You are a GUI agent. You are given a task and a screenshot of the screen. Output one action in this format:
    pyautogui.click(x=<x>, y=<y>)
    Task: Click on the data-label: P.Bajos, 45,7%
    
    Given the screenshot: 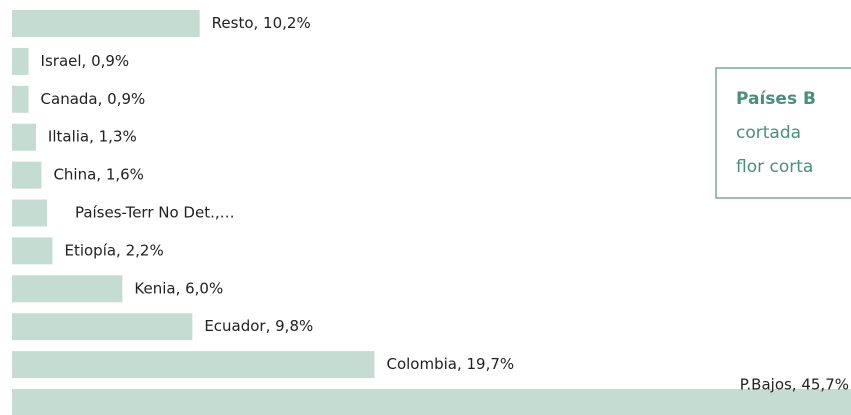 What is the action you would take?
    pyautogui.click(x=794, y=385)
    